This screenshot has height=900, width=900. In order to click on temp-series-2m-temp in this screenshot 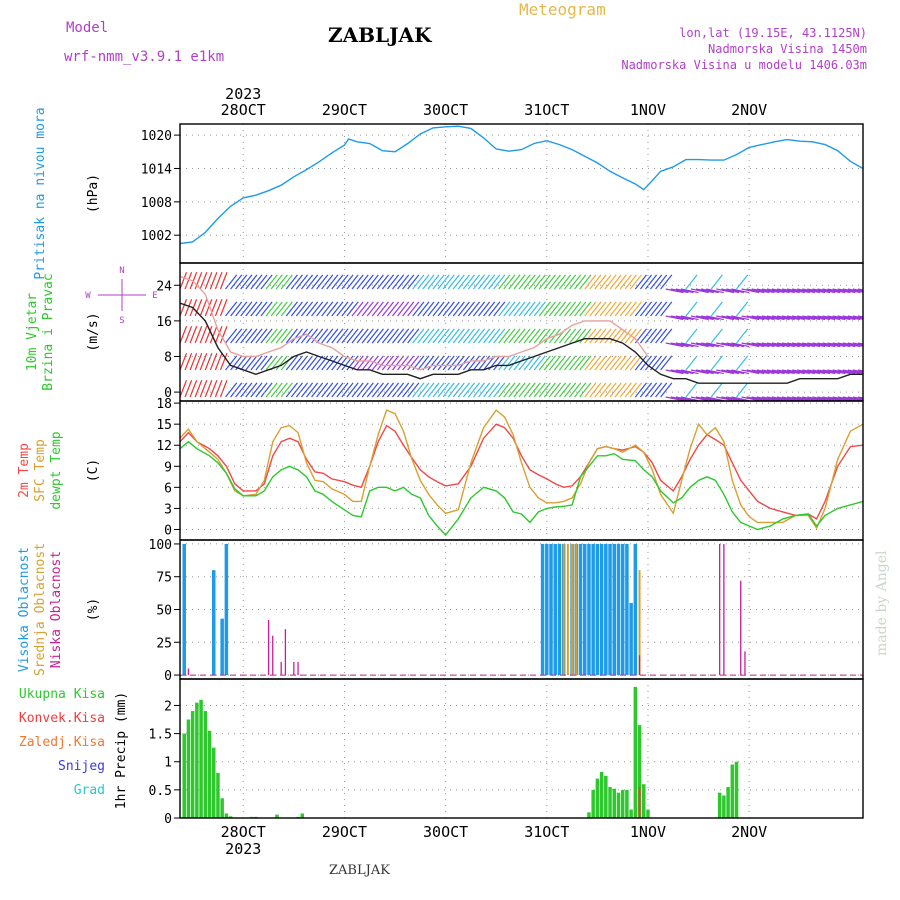, I will do `click(521, 471)`.